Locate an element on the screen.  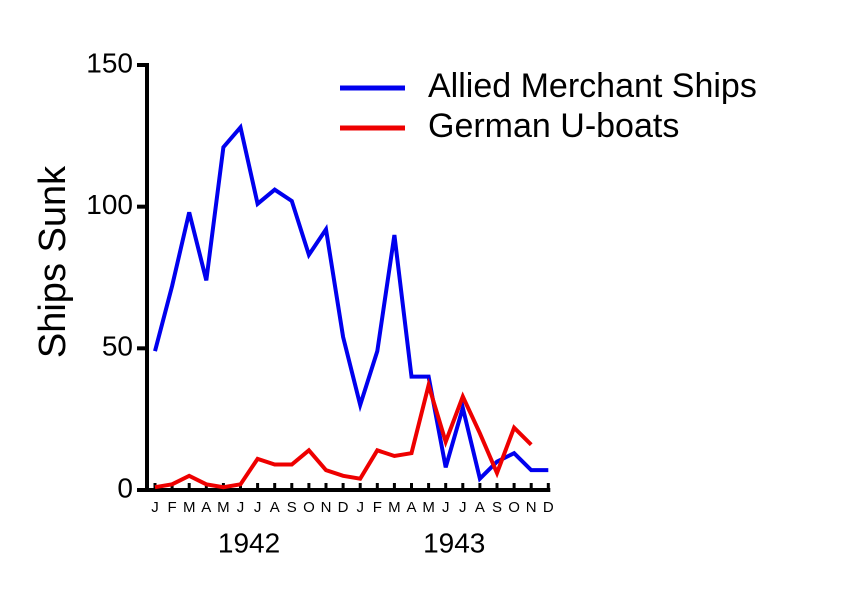
year-label: 1943 is located at coordinates (454, 542).